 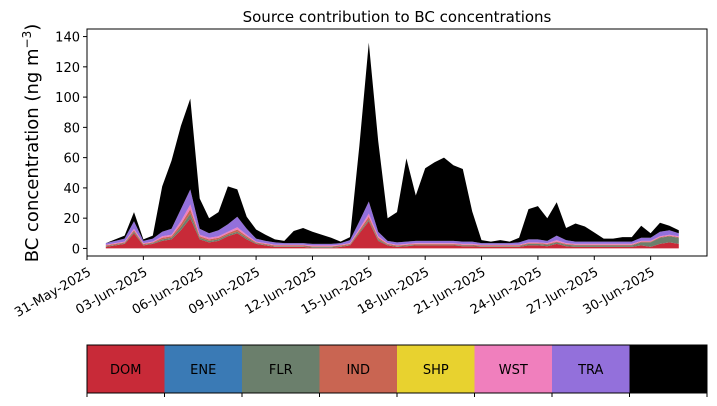 What do you see at coordinates (32, 155) in the screenshot?
I see `y-axis-label-main: BC concentration (ng m` at bounding box center [32, 155].